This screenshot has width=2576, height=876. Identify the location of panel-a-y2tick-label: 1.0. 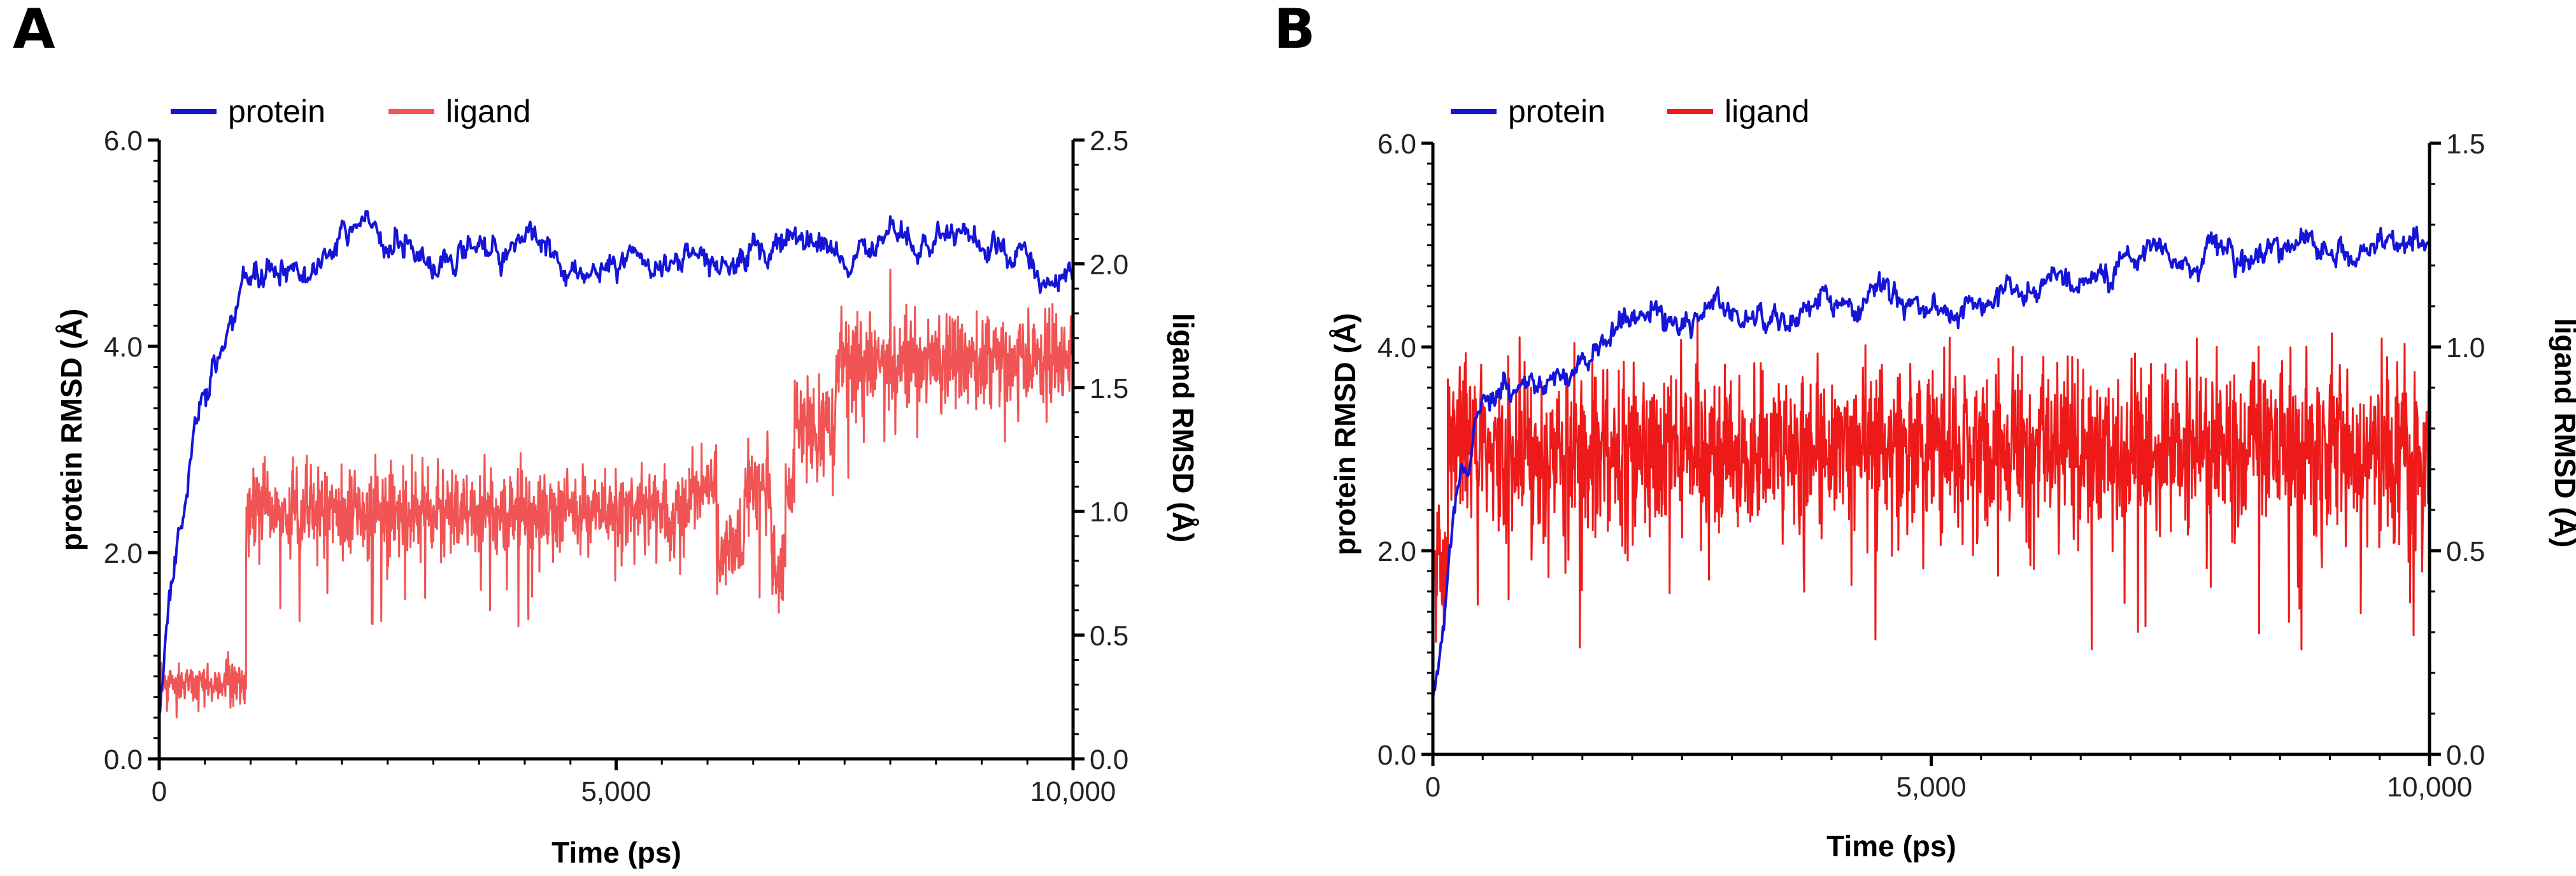
(1109, 512).